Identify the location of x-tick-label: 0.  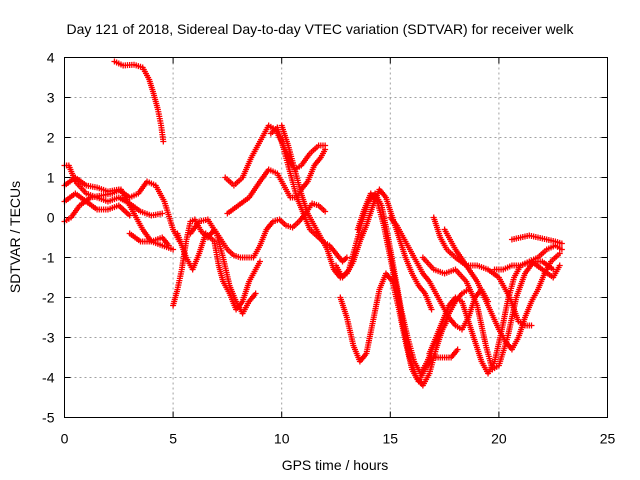
(65, 439).